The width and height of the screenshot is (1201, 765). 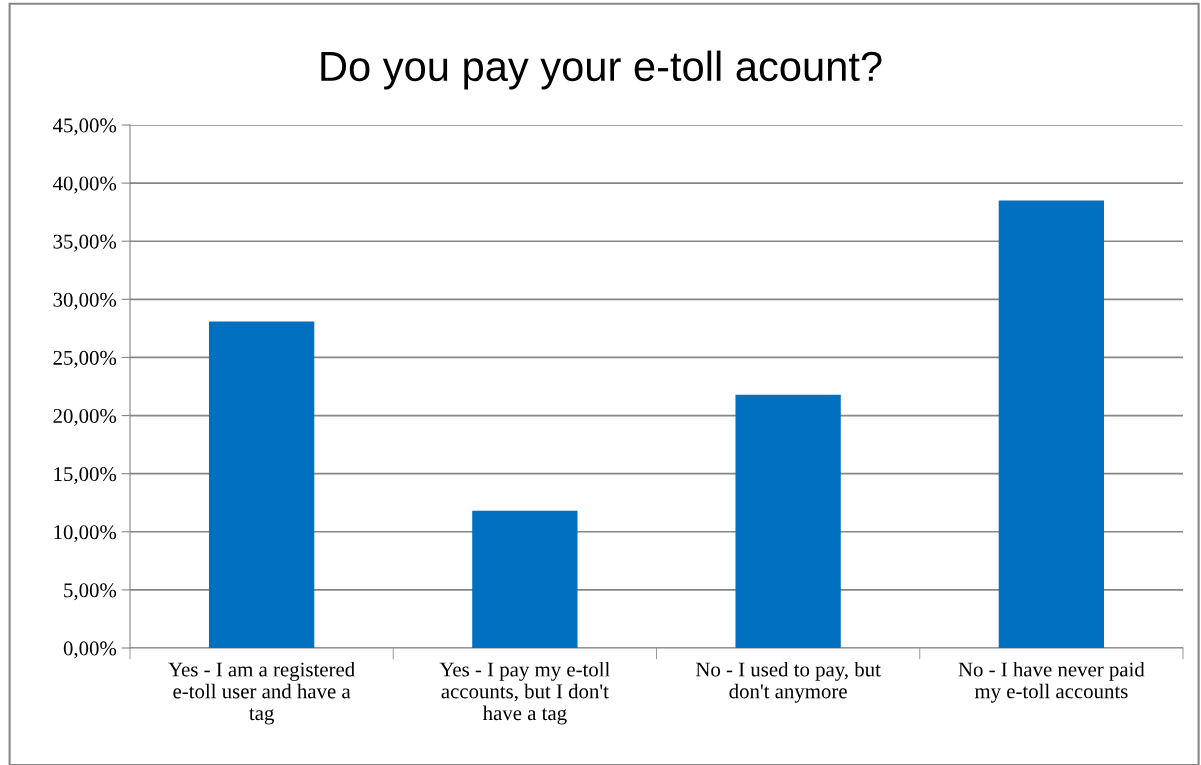 What do you see at coordinates (524, 693) in the screenshot?
I see `x-tick-label: Yes - I pay my e-toll accounts, but I don't have a tag` at bounding box center [524, 693].